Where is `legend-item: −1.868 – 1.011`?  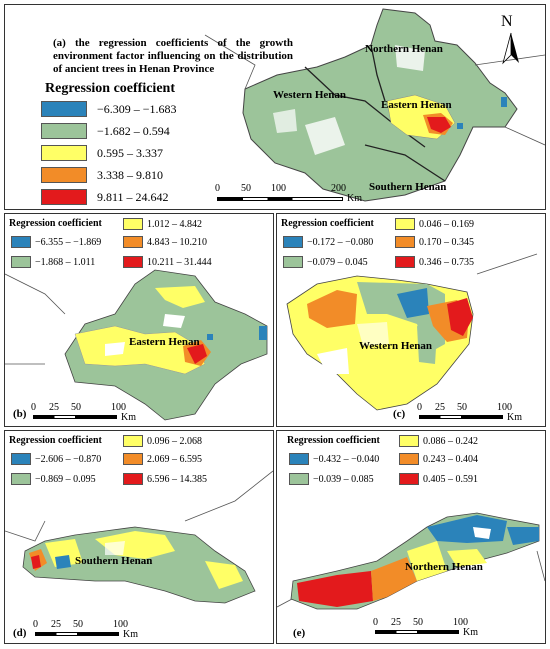 legend-item: −1.868 – 1.011 is located at coordinates (53, 262).